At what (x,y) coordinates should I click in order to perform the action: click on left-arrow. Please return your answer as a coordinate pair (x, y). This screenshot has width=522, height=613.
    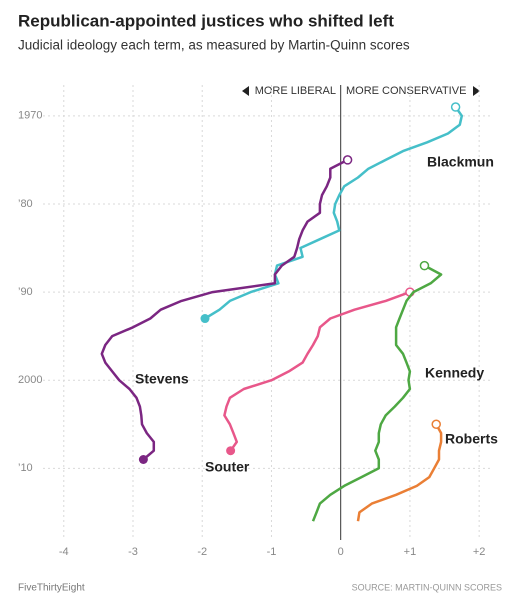
    Looking at the image, I should click on (245, 91).